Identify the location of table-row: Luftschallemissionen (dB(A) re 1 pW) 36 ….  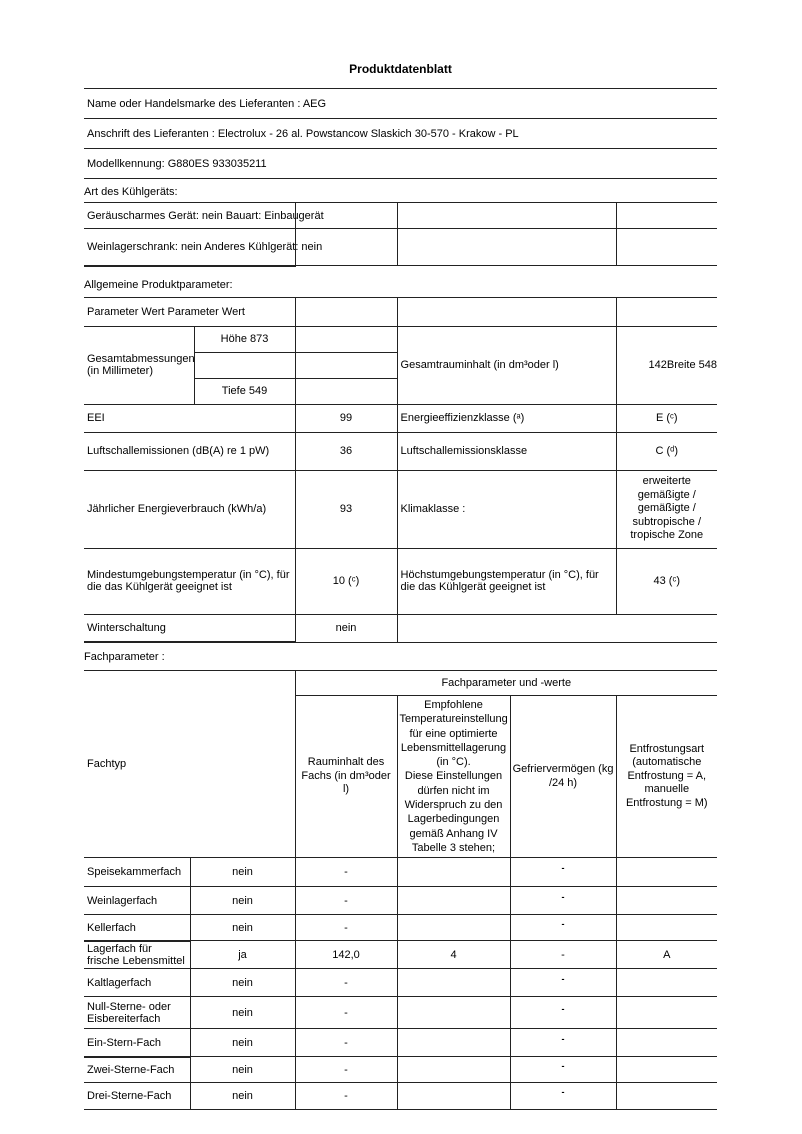
(401, 451).